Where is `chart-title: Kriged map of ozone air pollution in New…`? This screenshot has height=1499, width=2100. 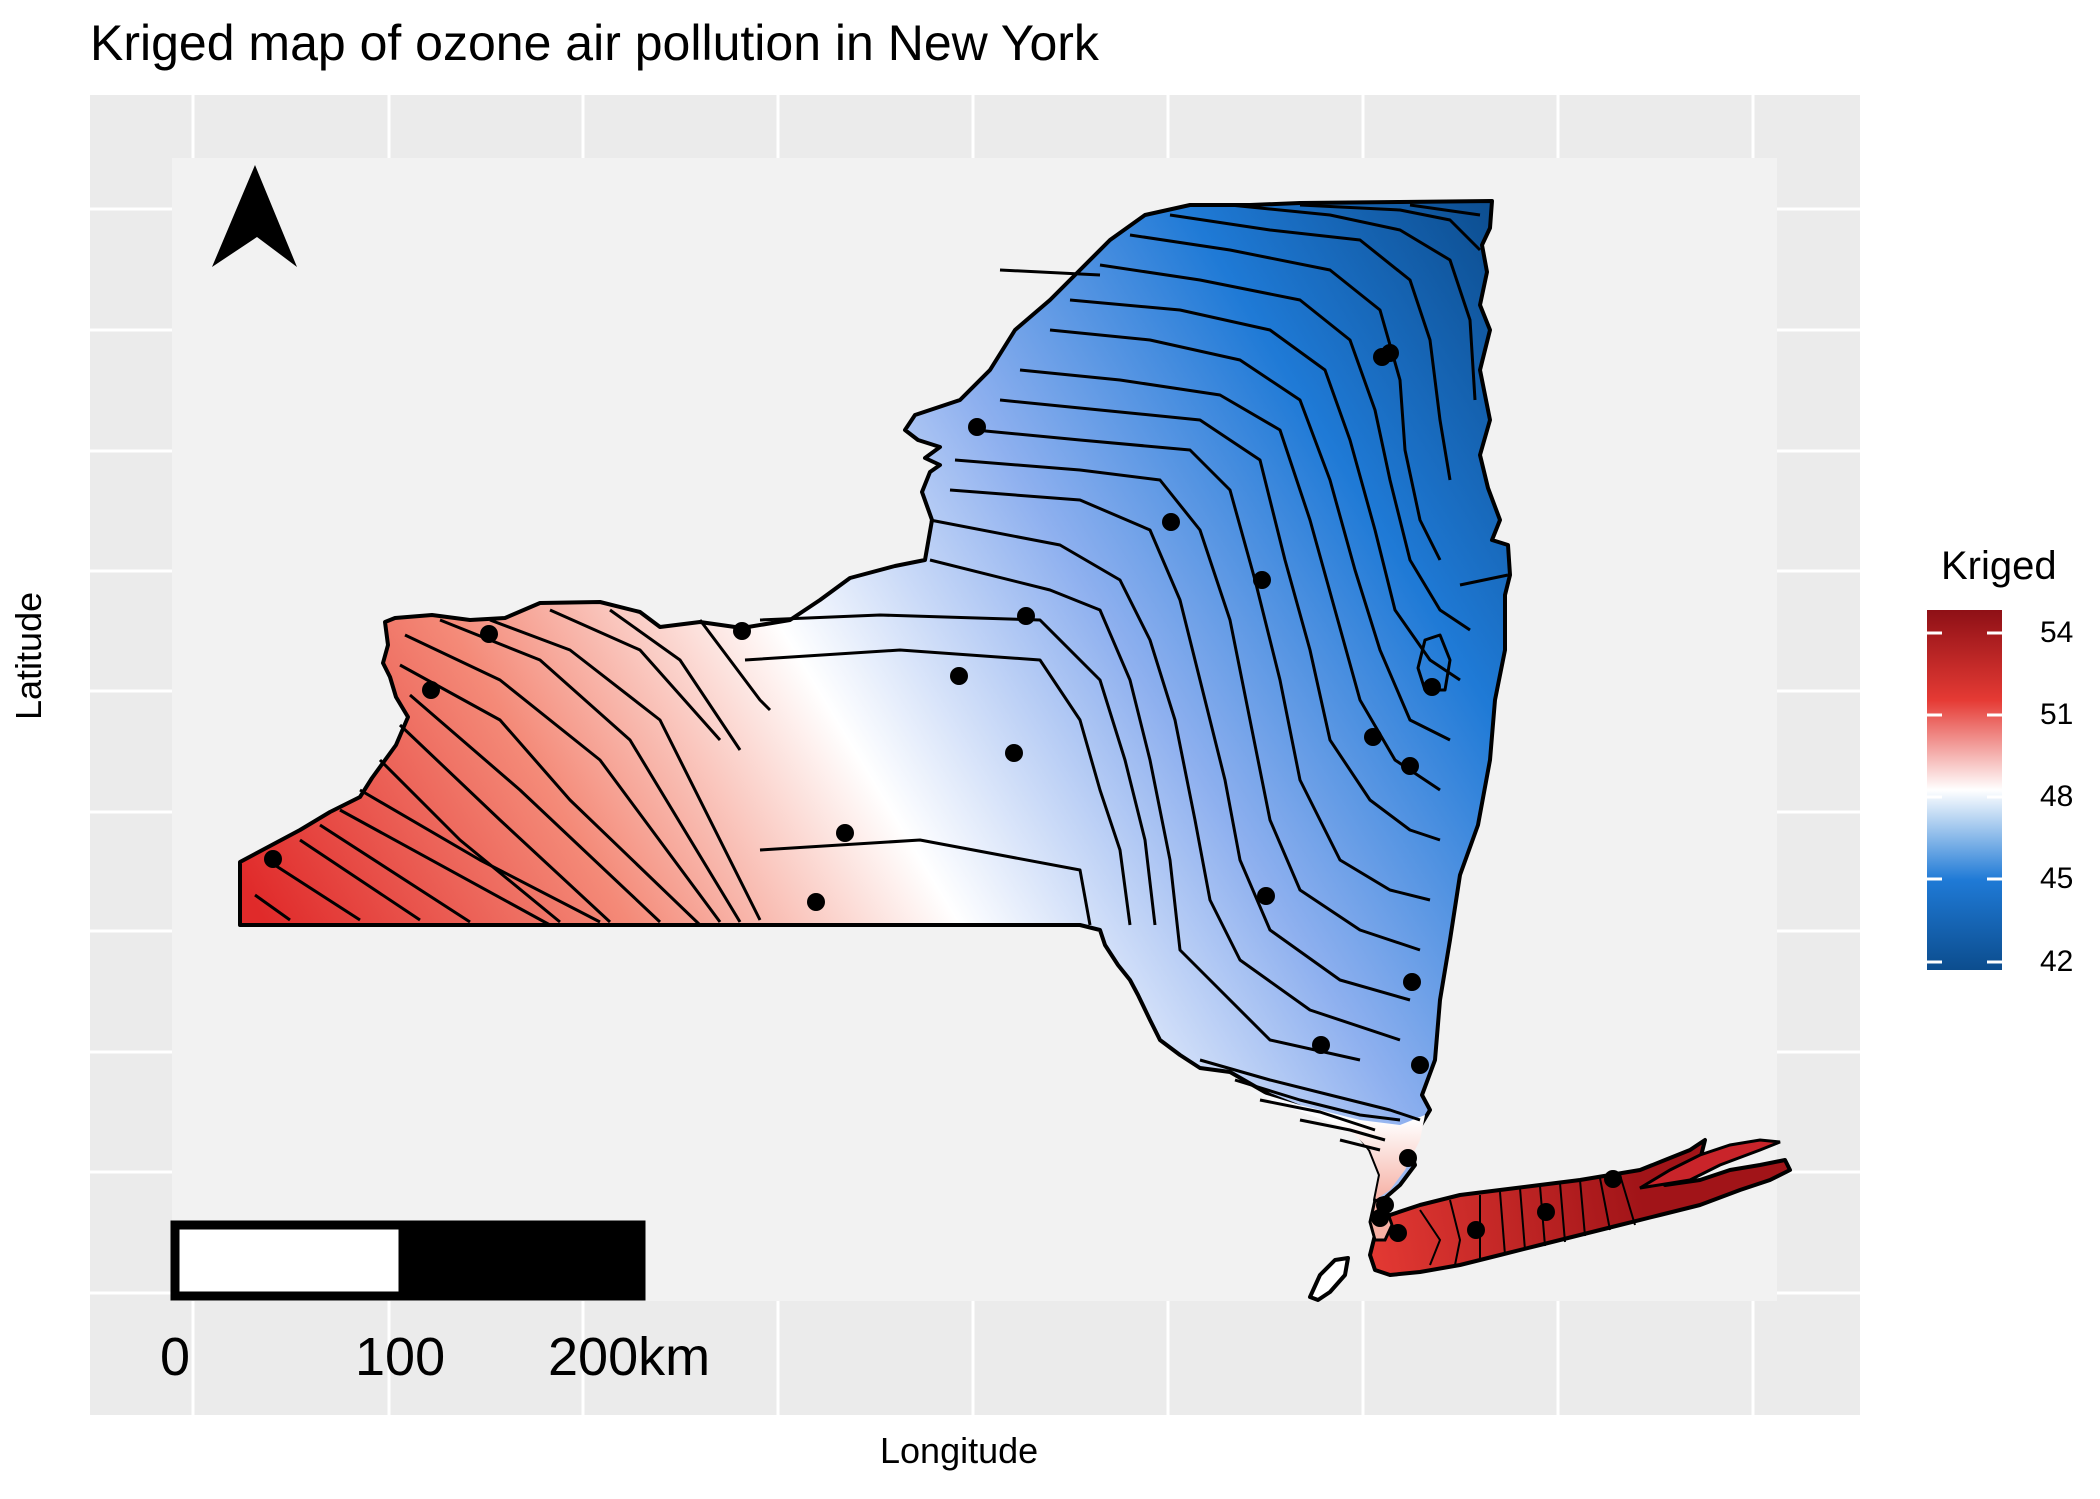
chart-title: Kriged map of ozone air pollution in New… is located at coordinates (594, 43).